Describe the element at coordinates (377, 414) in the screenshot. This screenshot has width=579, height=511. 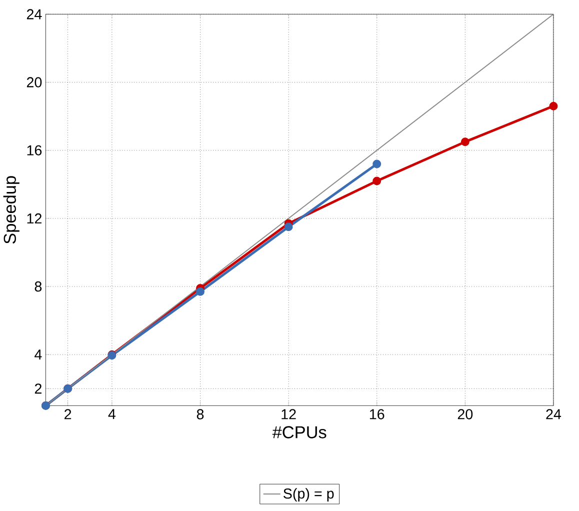
I see `x-tick-label: 16` at that location.